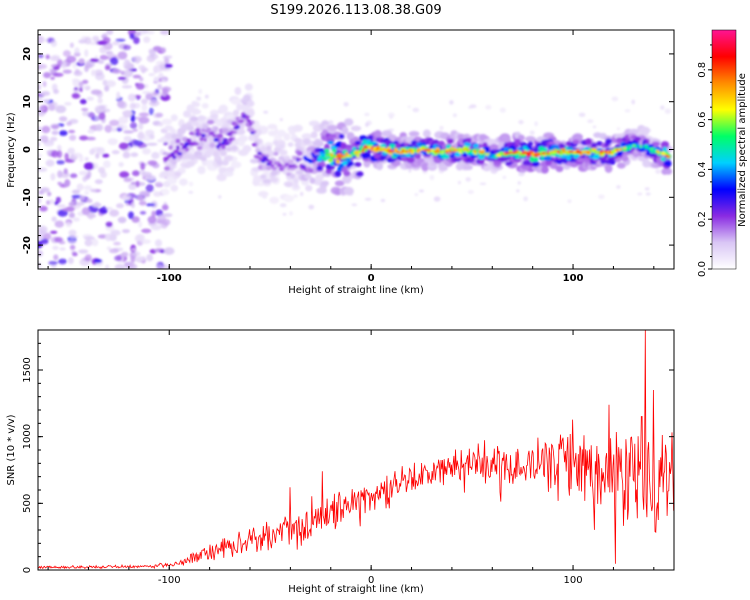 The width and height of the screenshot is (750, 600). I want to click on x-tick-label: -100, so click(169, 580).